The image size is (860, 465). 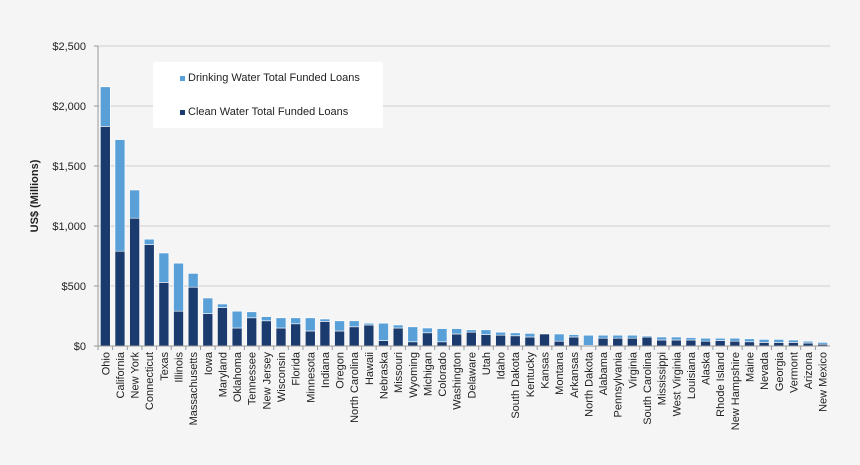 I want to click on x-tick-label: Alabama, so click(x=604, y=373).